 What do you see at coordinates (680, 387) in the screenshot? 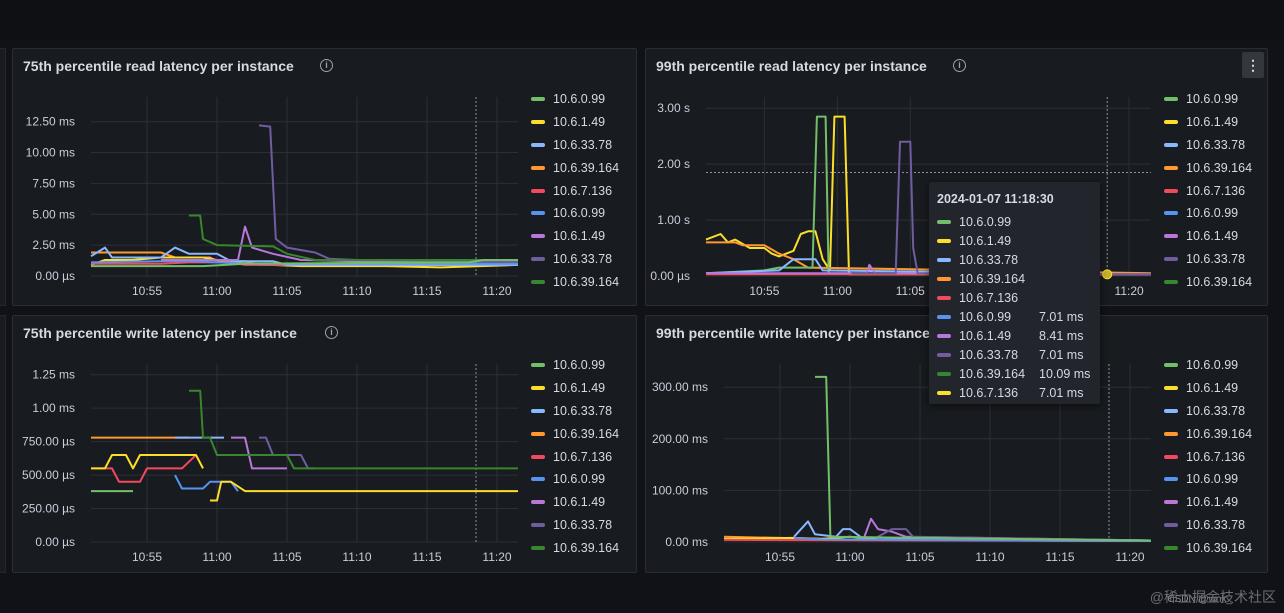
I see `y-tick-label: 300.00 ms` at bounding box center [680, 387].